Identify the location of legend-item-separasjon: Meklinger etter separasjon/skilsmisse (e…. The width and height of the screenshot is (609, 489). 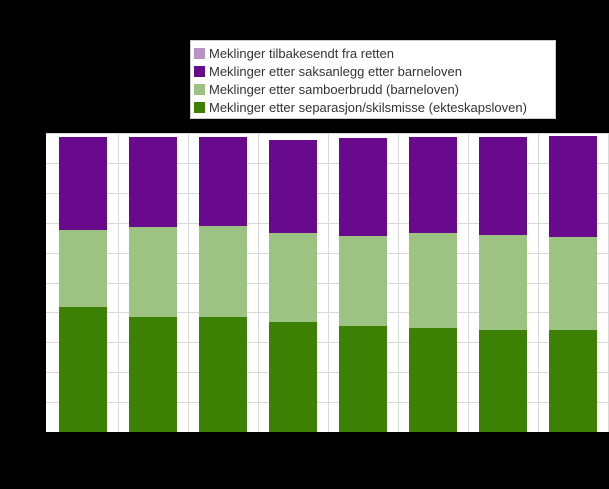
(372, 107).